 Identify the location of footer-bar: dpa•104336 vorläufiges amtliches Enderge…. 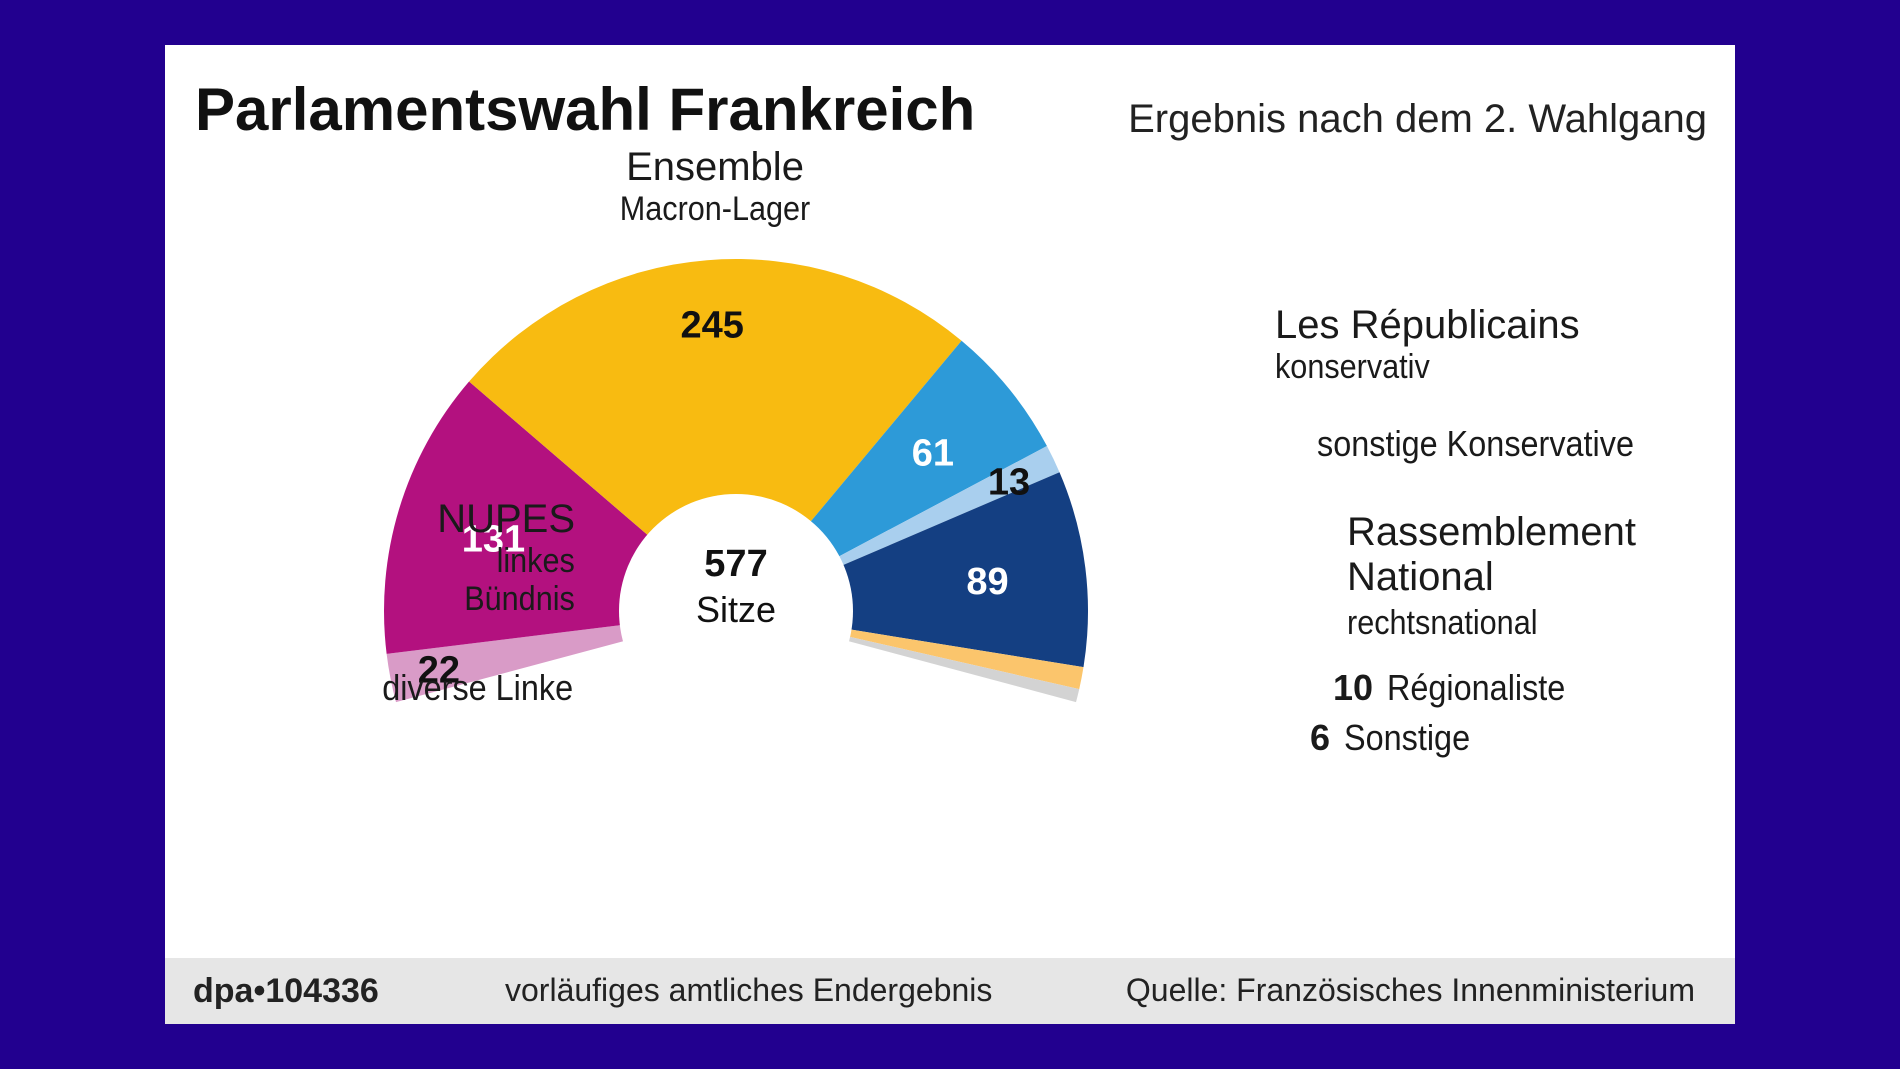
(950, 991).